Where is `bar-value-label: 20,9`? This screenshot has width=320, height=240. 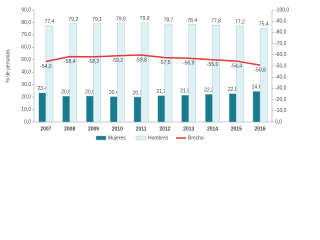 bar-value-label: 20,9 is located at coordinates (90, 92).